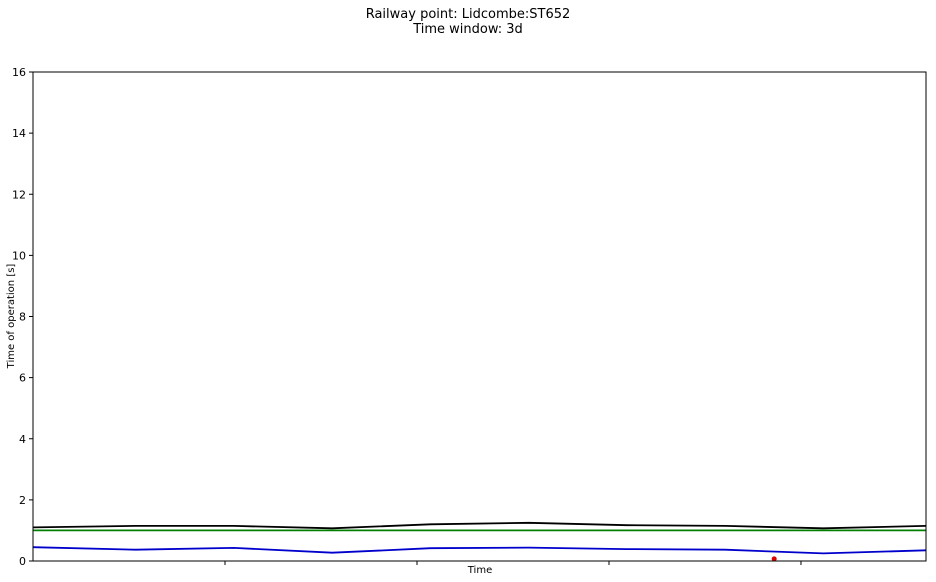 The image size is (936, 582). What do you see at coordinates (774, 559) in the screenshot?
I see `point-anomaly` at bounding box center [774, 559].